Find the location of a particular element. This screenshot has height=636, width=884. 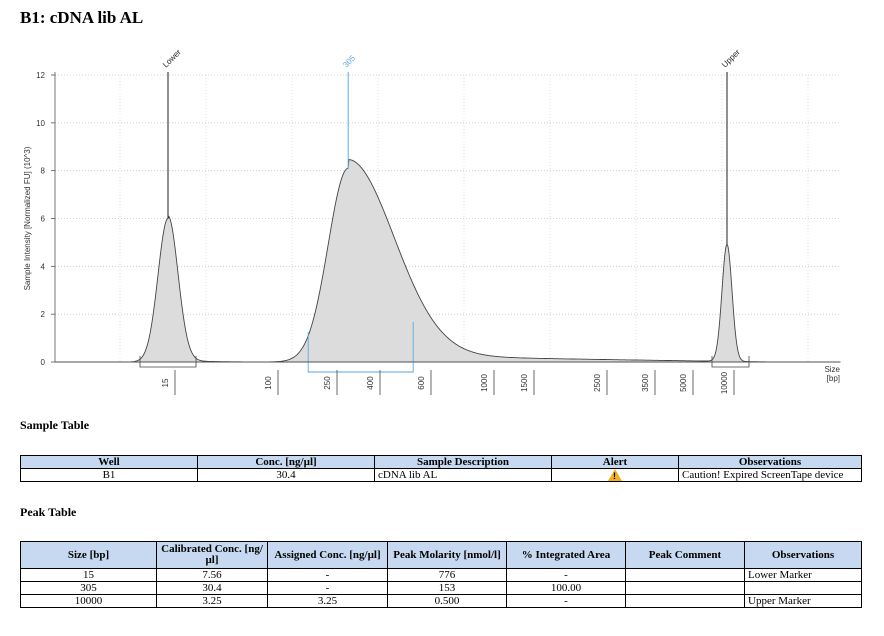

x-tick-label: 600 is located at coordinates (421, 383).